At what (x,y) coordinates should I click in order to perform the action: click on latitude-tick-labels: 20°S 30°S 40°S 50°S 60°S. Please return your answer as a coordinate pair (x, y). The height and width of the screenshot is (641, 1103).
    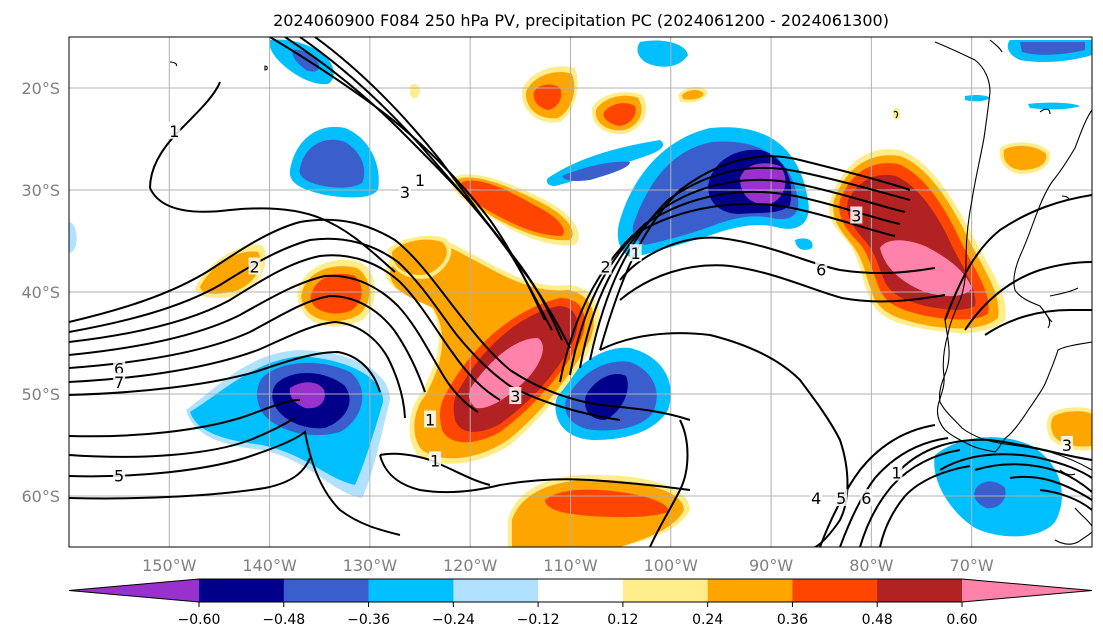
    Looking at the image, I should click on (40, 292).